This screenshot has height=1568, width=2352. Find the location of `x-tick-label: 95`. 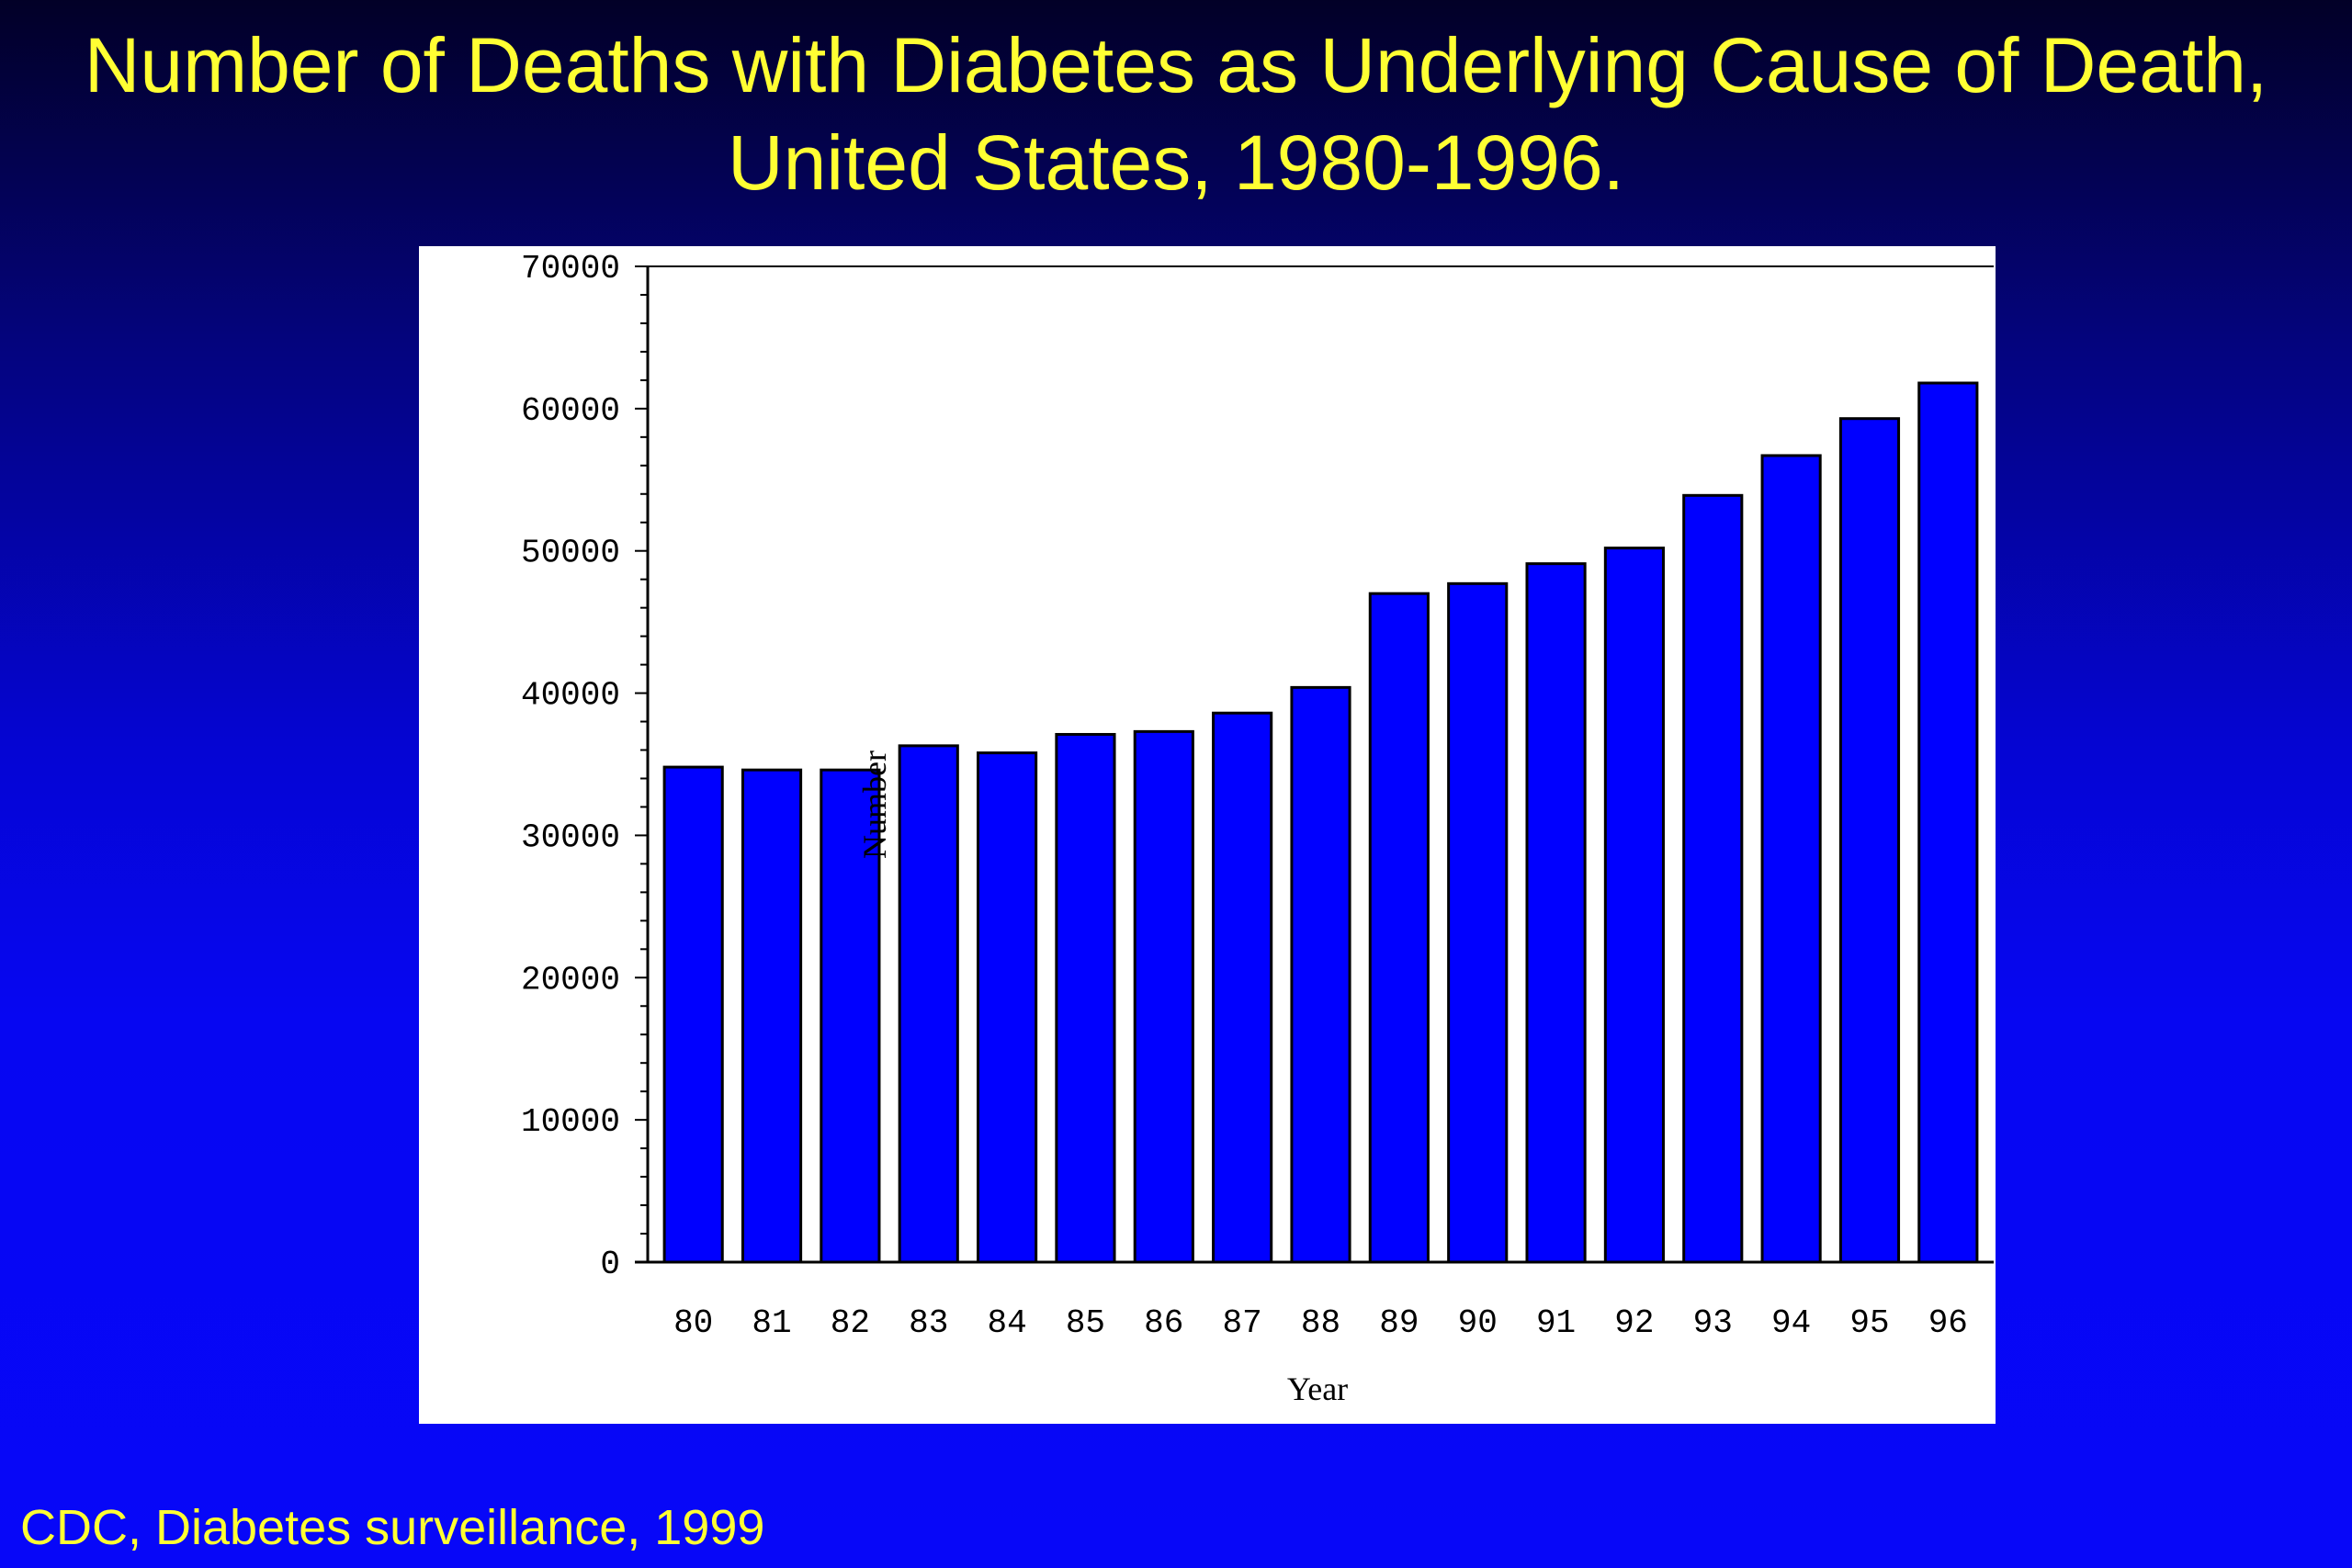

x-tick-label: 95 is located at coordinates (1869, 1323).